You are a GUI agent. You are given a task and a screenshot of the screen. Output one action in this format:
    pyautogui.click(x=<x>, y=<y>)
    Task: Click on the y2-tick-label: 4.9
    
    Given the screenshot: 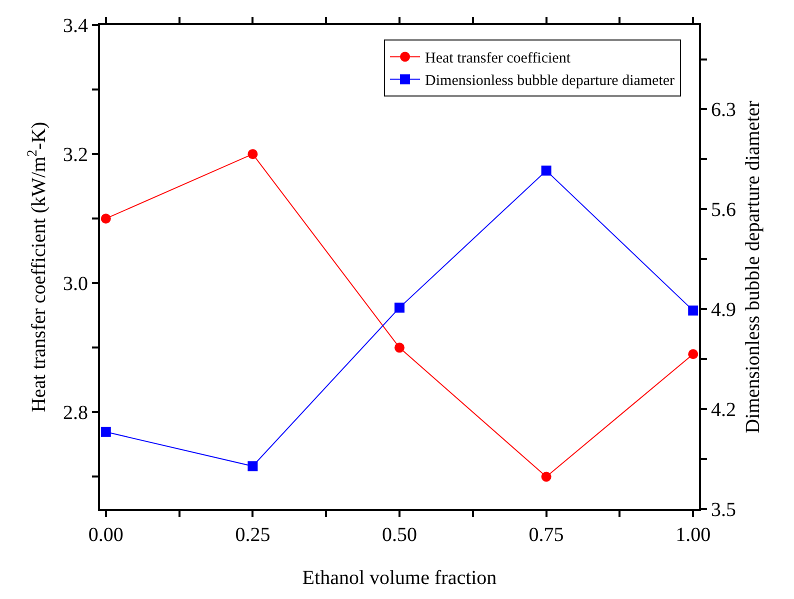 What is the action you would take?
    pyautogui.click(x=723, y=310)
    